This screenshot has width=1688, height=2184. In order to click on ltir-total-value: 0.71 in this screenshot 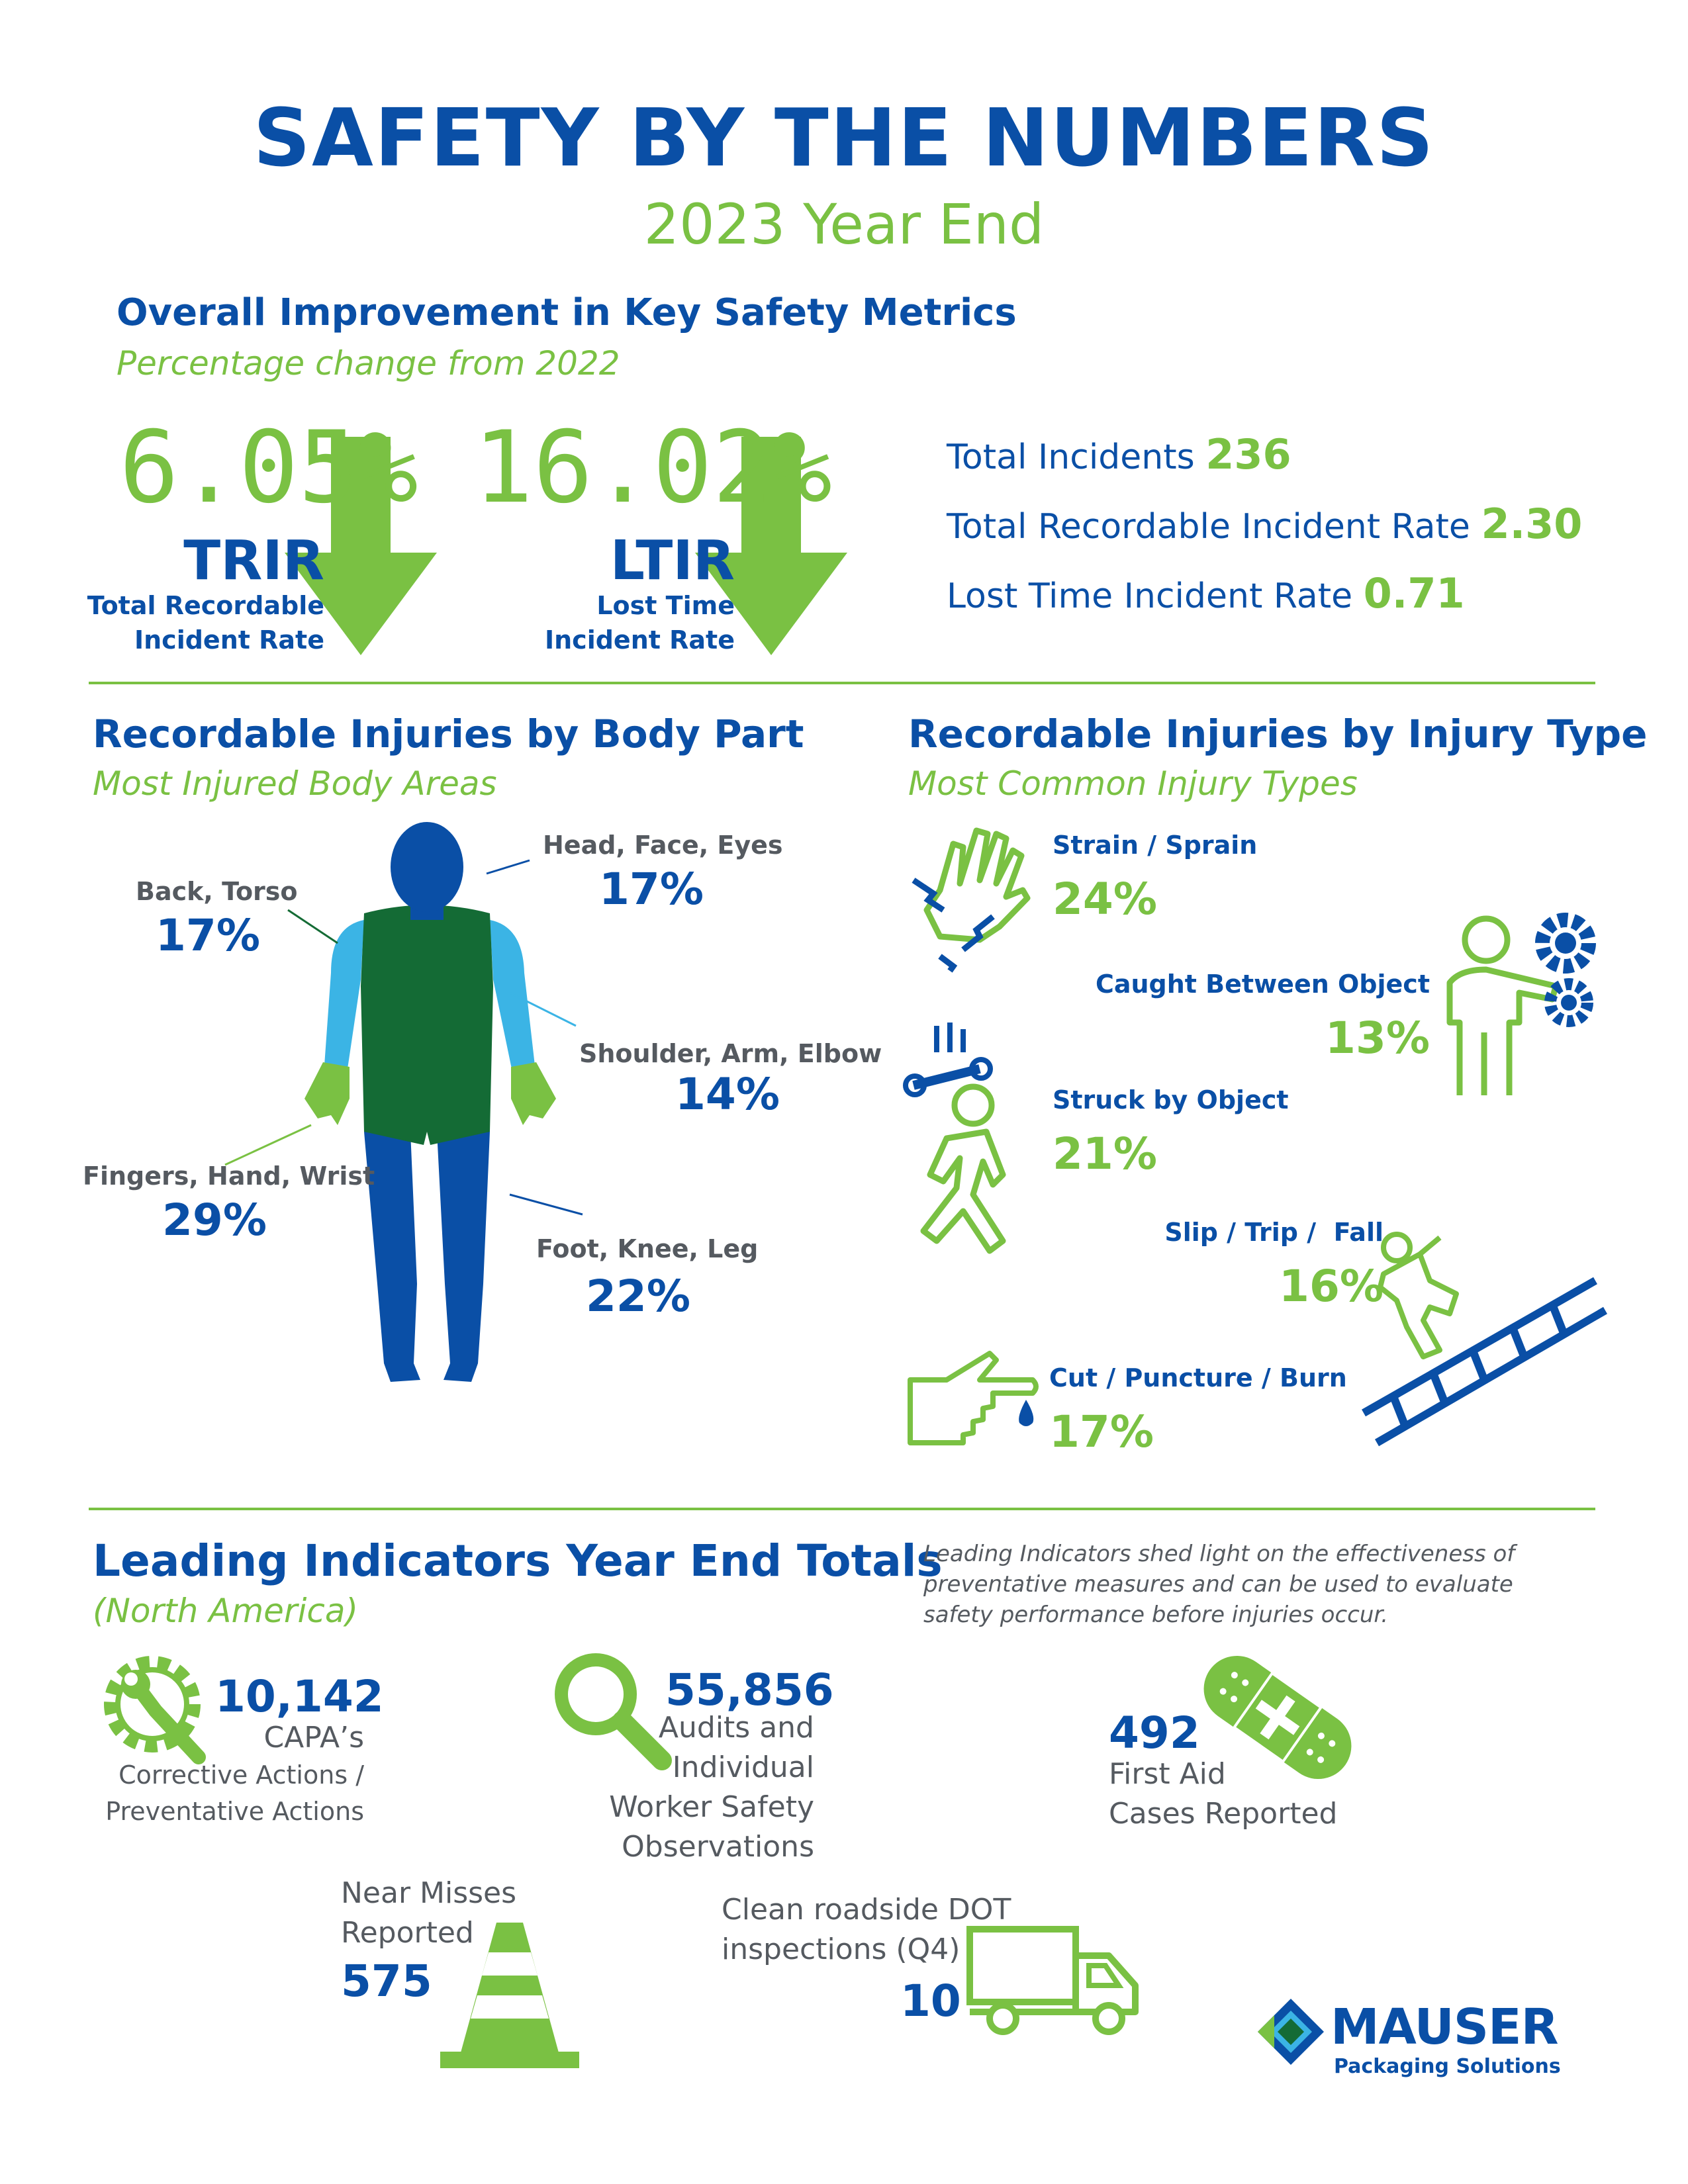, I will do `click(1414, 593)`.